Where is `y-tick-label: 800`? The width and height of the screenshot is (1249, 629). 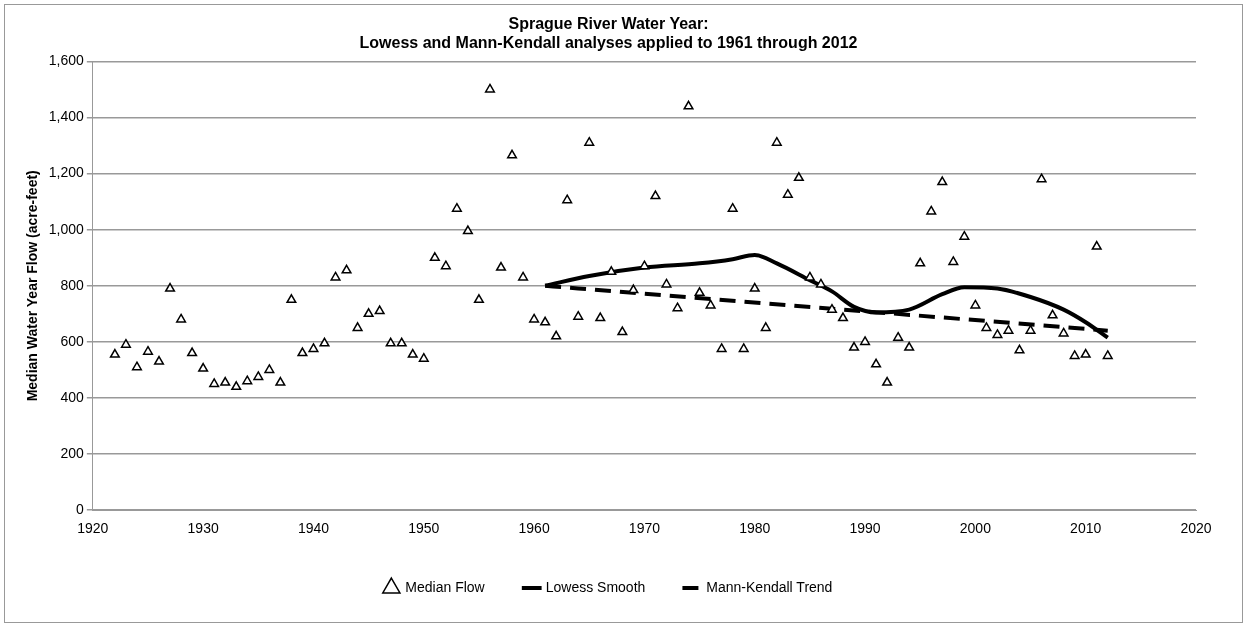
y-tick-label: 800 is located at coordinates (72, 284).